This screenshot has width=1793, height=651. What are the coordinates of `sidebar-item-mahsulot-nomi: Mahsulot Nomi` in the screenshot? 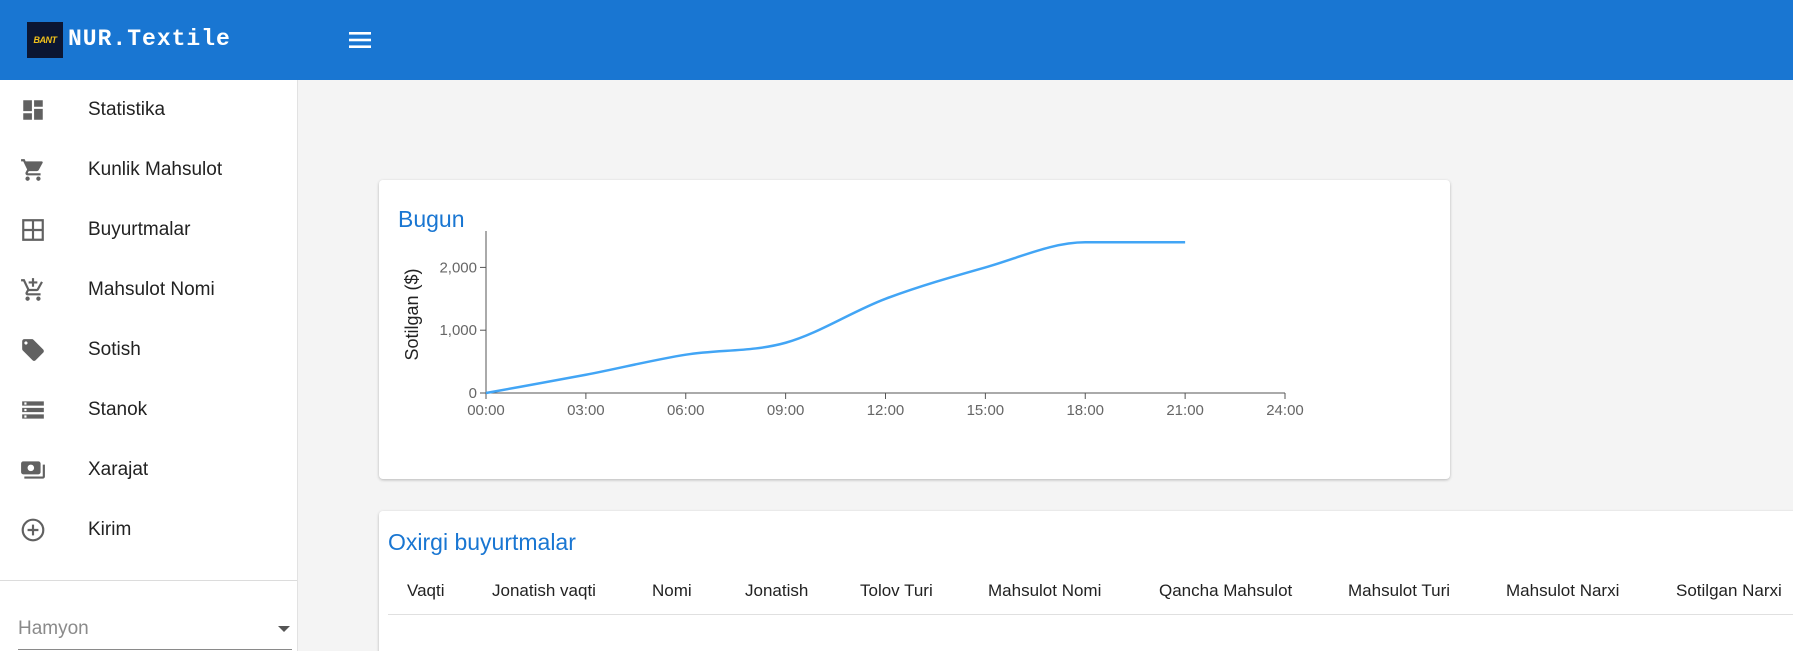 It's located at (148, 290).